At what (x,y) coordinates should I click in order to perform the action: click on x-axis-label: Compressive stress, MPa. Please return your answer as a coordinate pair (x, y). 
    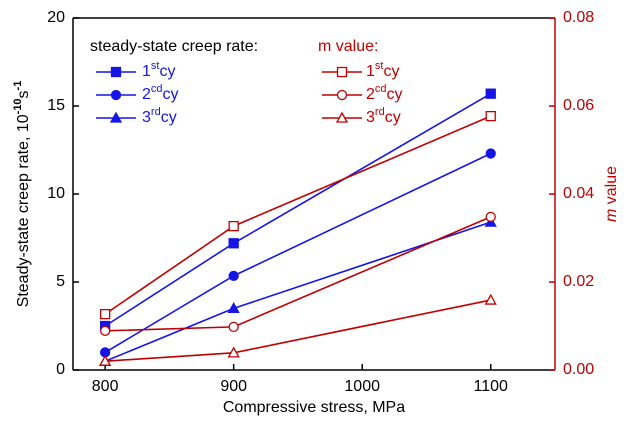
    Looking at the image, I should click on (314, 407).